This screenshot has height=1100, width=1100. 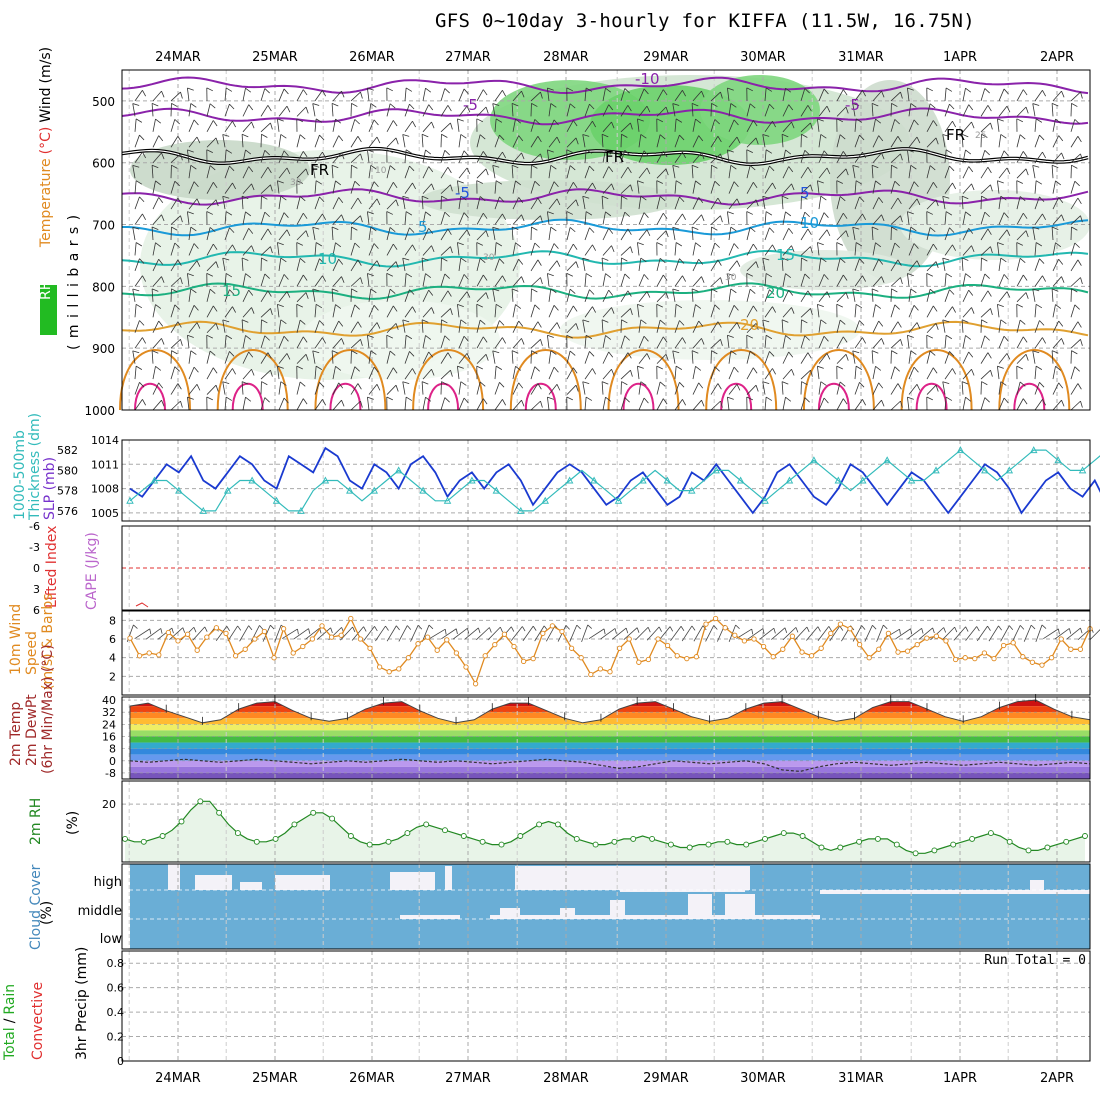 I want to click on top-tick-24MAR: 24MAR, so click(x=178, y=57).